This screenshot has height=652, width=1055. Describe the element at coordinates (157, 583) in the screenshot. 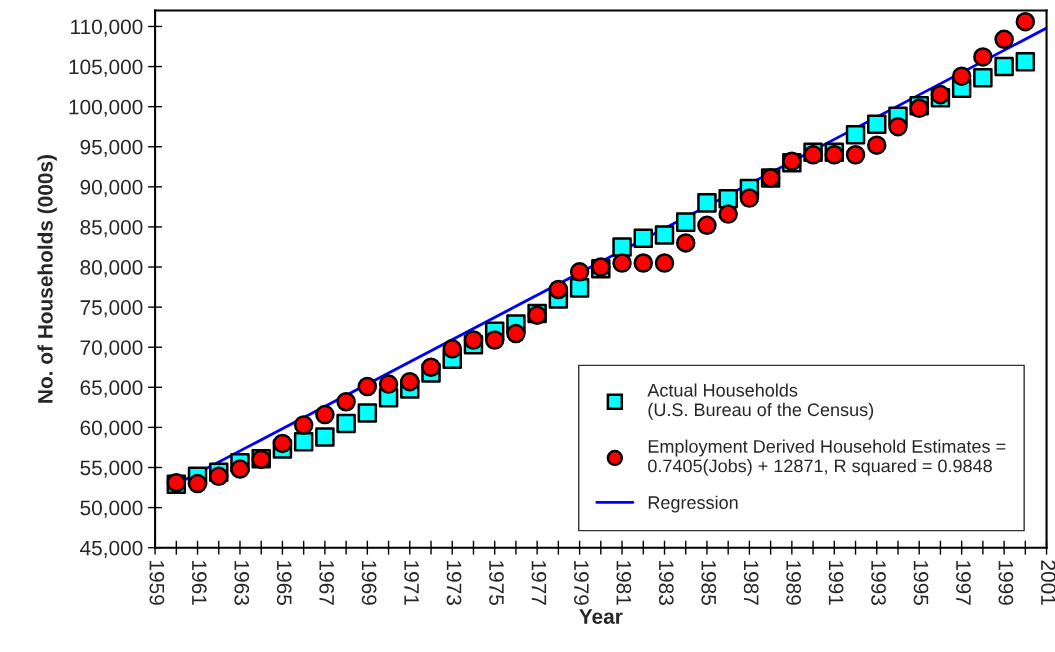

I see `x-tick-label: 1959` at that location.